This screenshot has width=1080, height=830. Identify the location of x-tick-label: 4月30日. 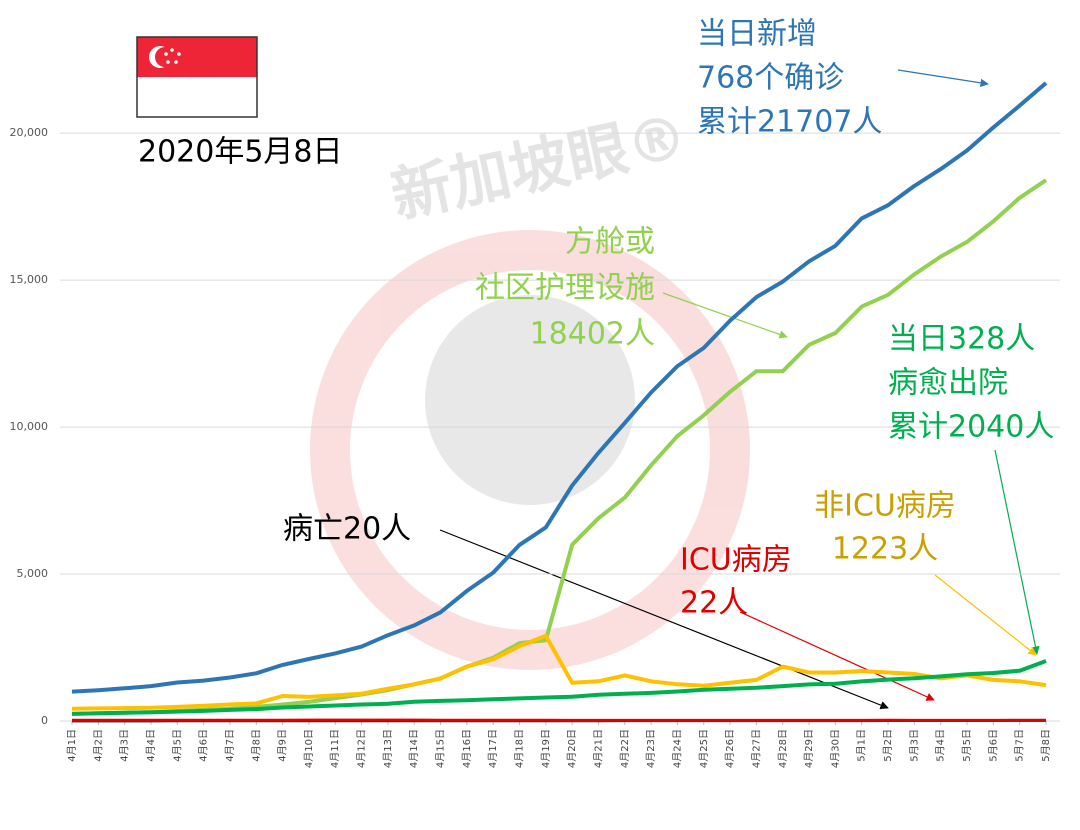
(835, 748).